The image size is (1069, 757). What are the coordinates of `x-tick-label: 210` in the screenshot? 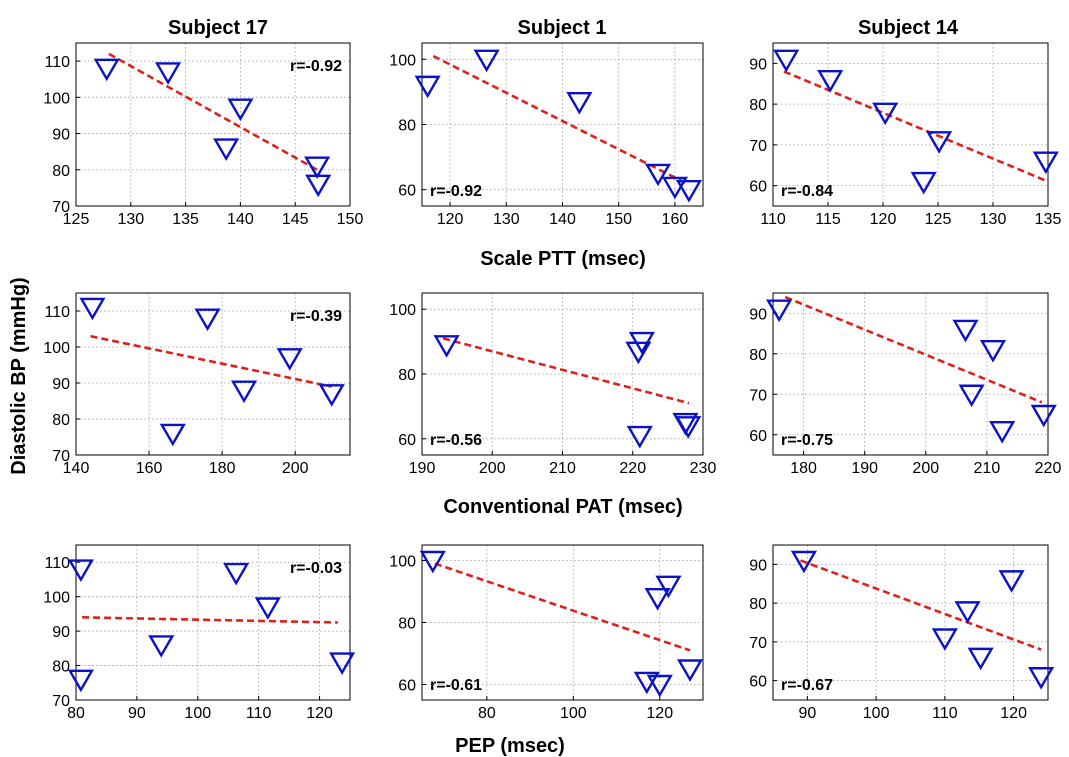 It's located at (987, 468).